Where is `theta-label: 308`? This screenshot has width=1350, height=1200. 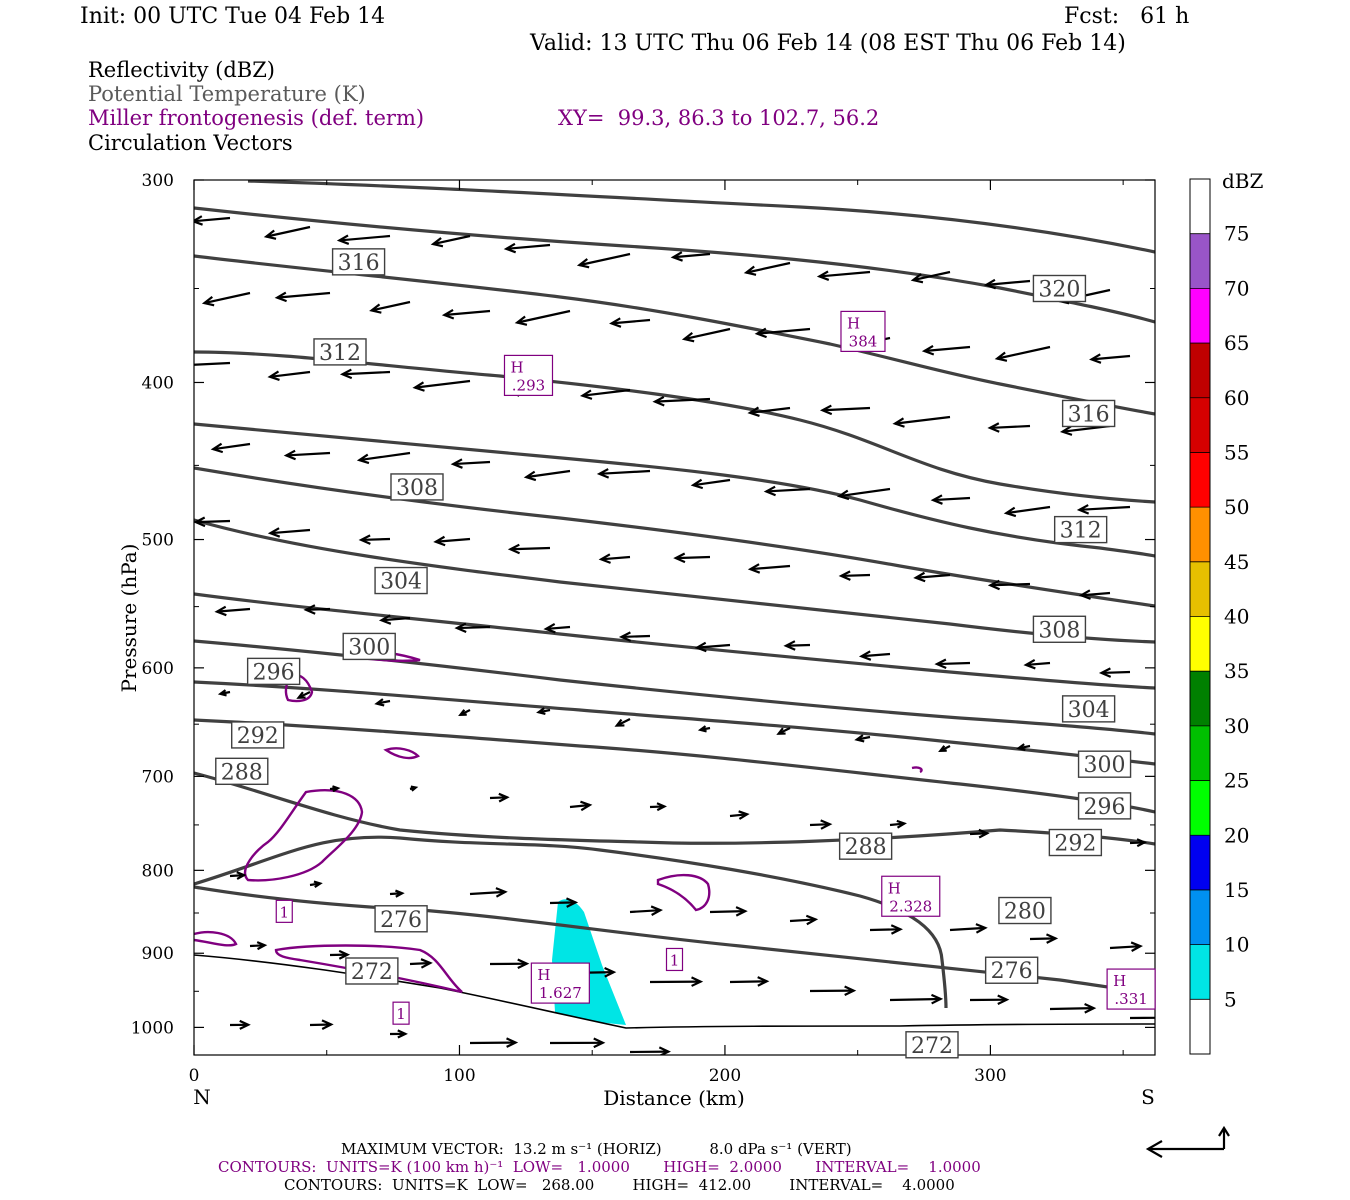 theta-label: 308 is located at coordinates (1059, 629).